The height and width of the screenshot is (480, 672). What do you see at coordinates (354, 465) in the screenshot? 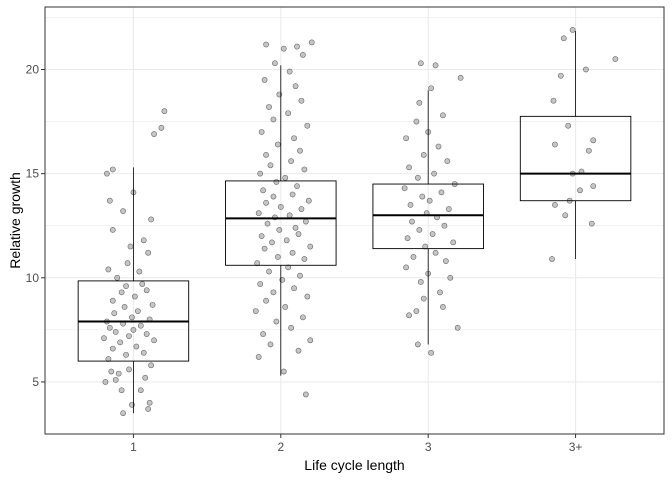
I see `x-axis-title: Life cycle length` at bounding box center [354, 465].